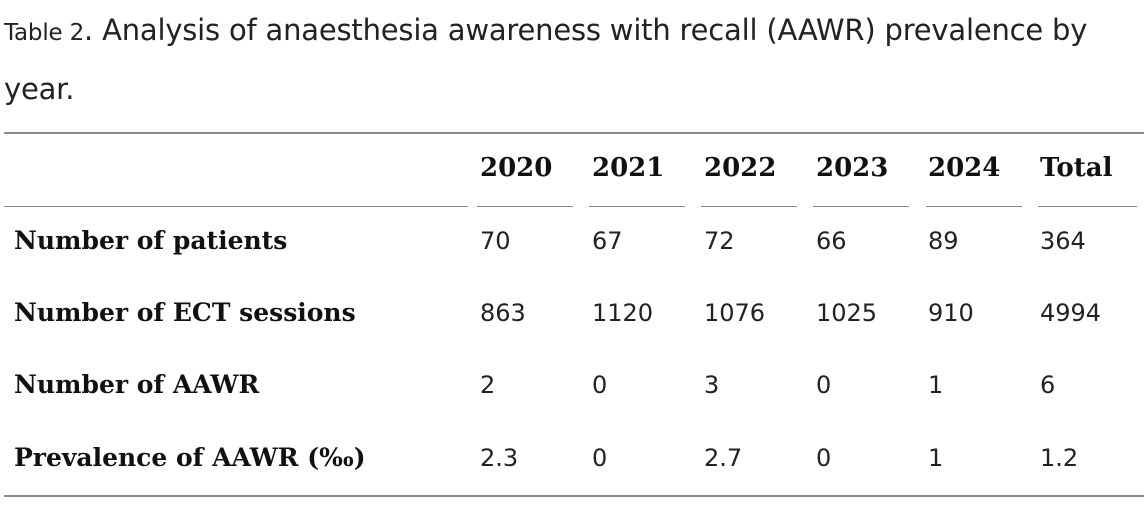 Image resolution: width=1148 pixels, height=508 pixels. What do you see at coordinates (637, 206) in the screenshot?
I see `header-rule-2021` at bounding box center [637, 206].